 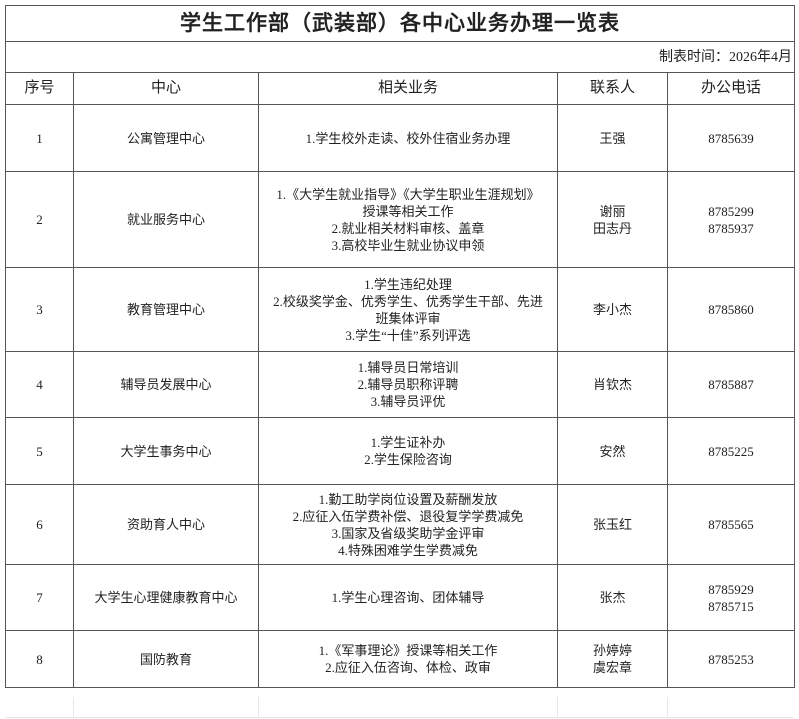 What do you see at coordinates (408, 384) in the screenshot?
I see `cell-business: 1.辅导员日常培训 2.辅导员职称评聘 3.辅导员评优` at bounding box center [408, 384].